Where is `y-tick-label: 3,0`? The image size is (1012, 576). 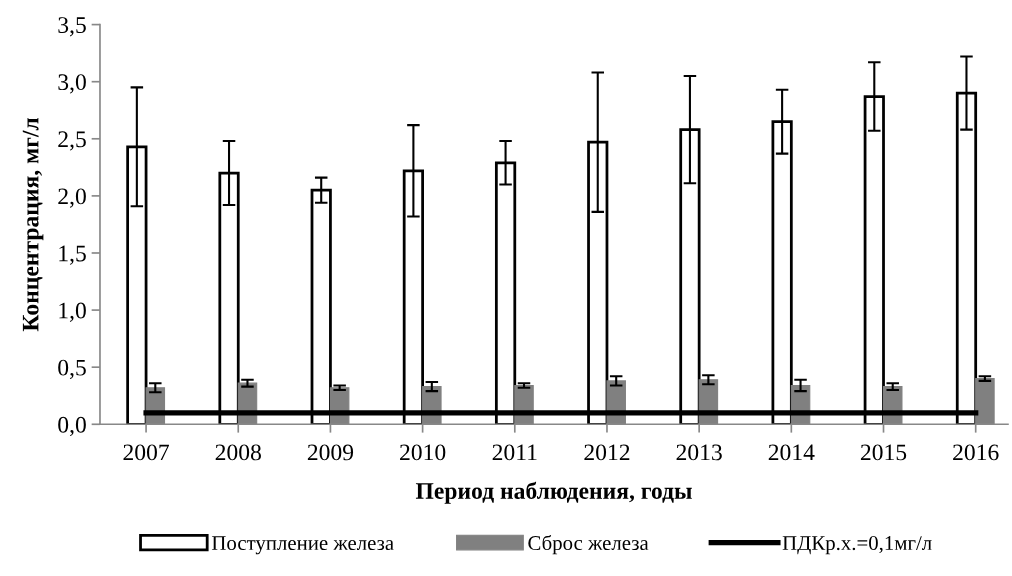 y-tick-label: 3,0 is located at coordinates (72, 84).